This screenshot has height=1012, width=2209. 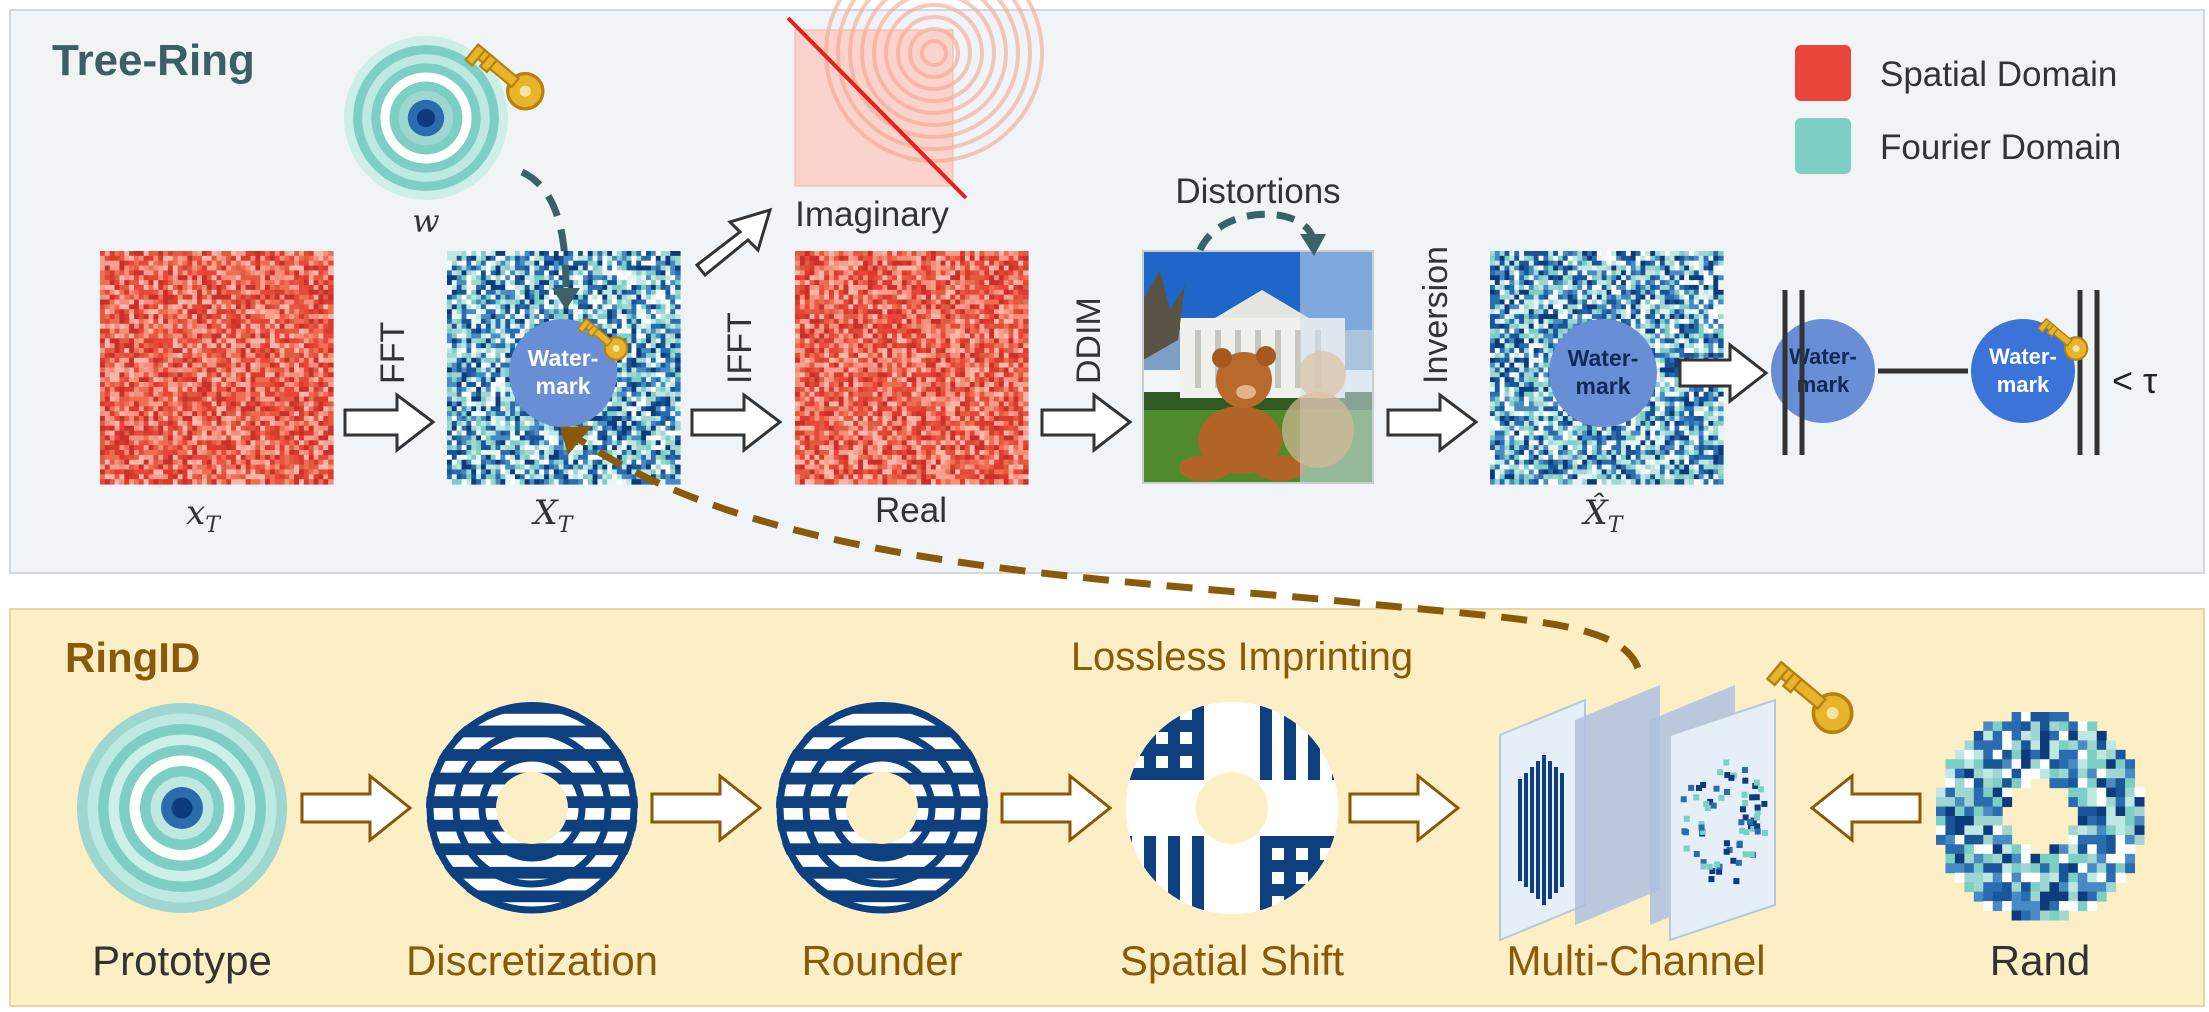 What do you see at coordinates (132, 657) in the screenshot?
I see `ringid-title: RingID` at bounding box center [132, 657].